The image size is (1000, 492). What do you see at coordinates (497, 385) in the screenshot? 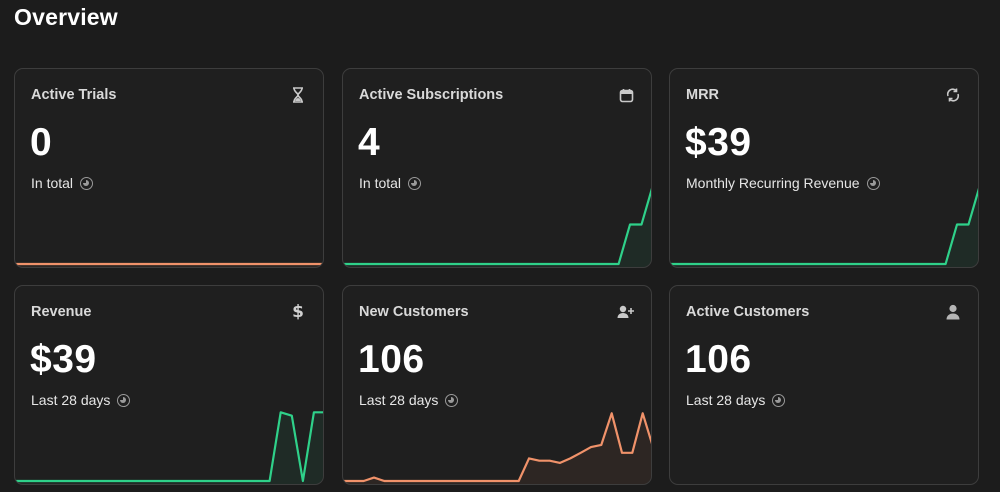
I see `card-new-customers: New Customers 106 Last 28 days` at bounding box center [497, 385].